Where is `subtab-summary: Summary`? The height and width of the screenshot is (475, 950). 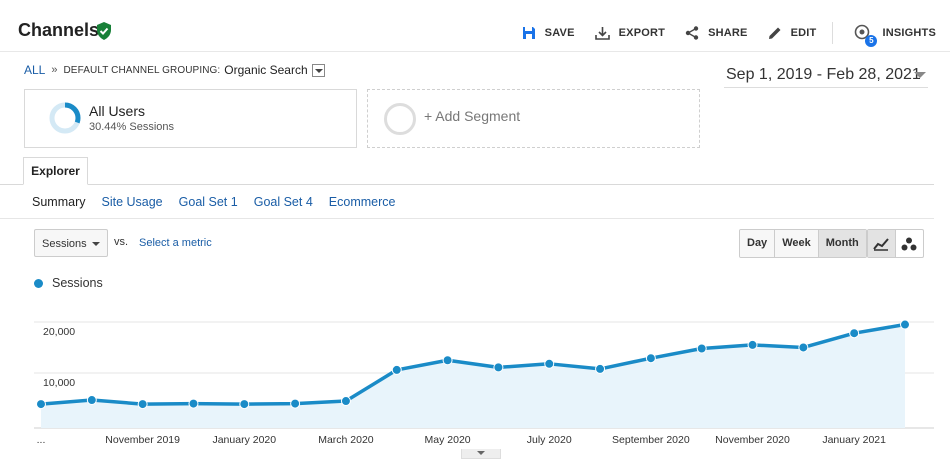 subtab-summary: Summary is located at coordinates (59, 202).